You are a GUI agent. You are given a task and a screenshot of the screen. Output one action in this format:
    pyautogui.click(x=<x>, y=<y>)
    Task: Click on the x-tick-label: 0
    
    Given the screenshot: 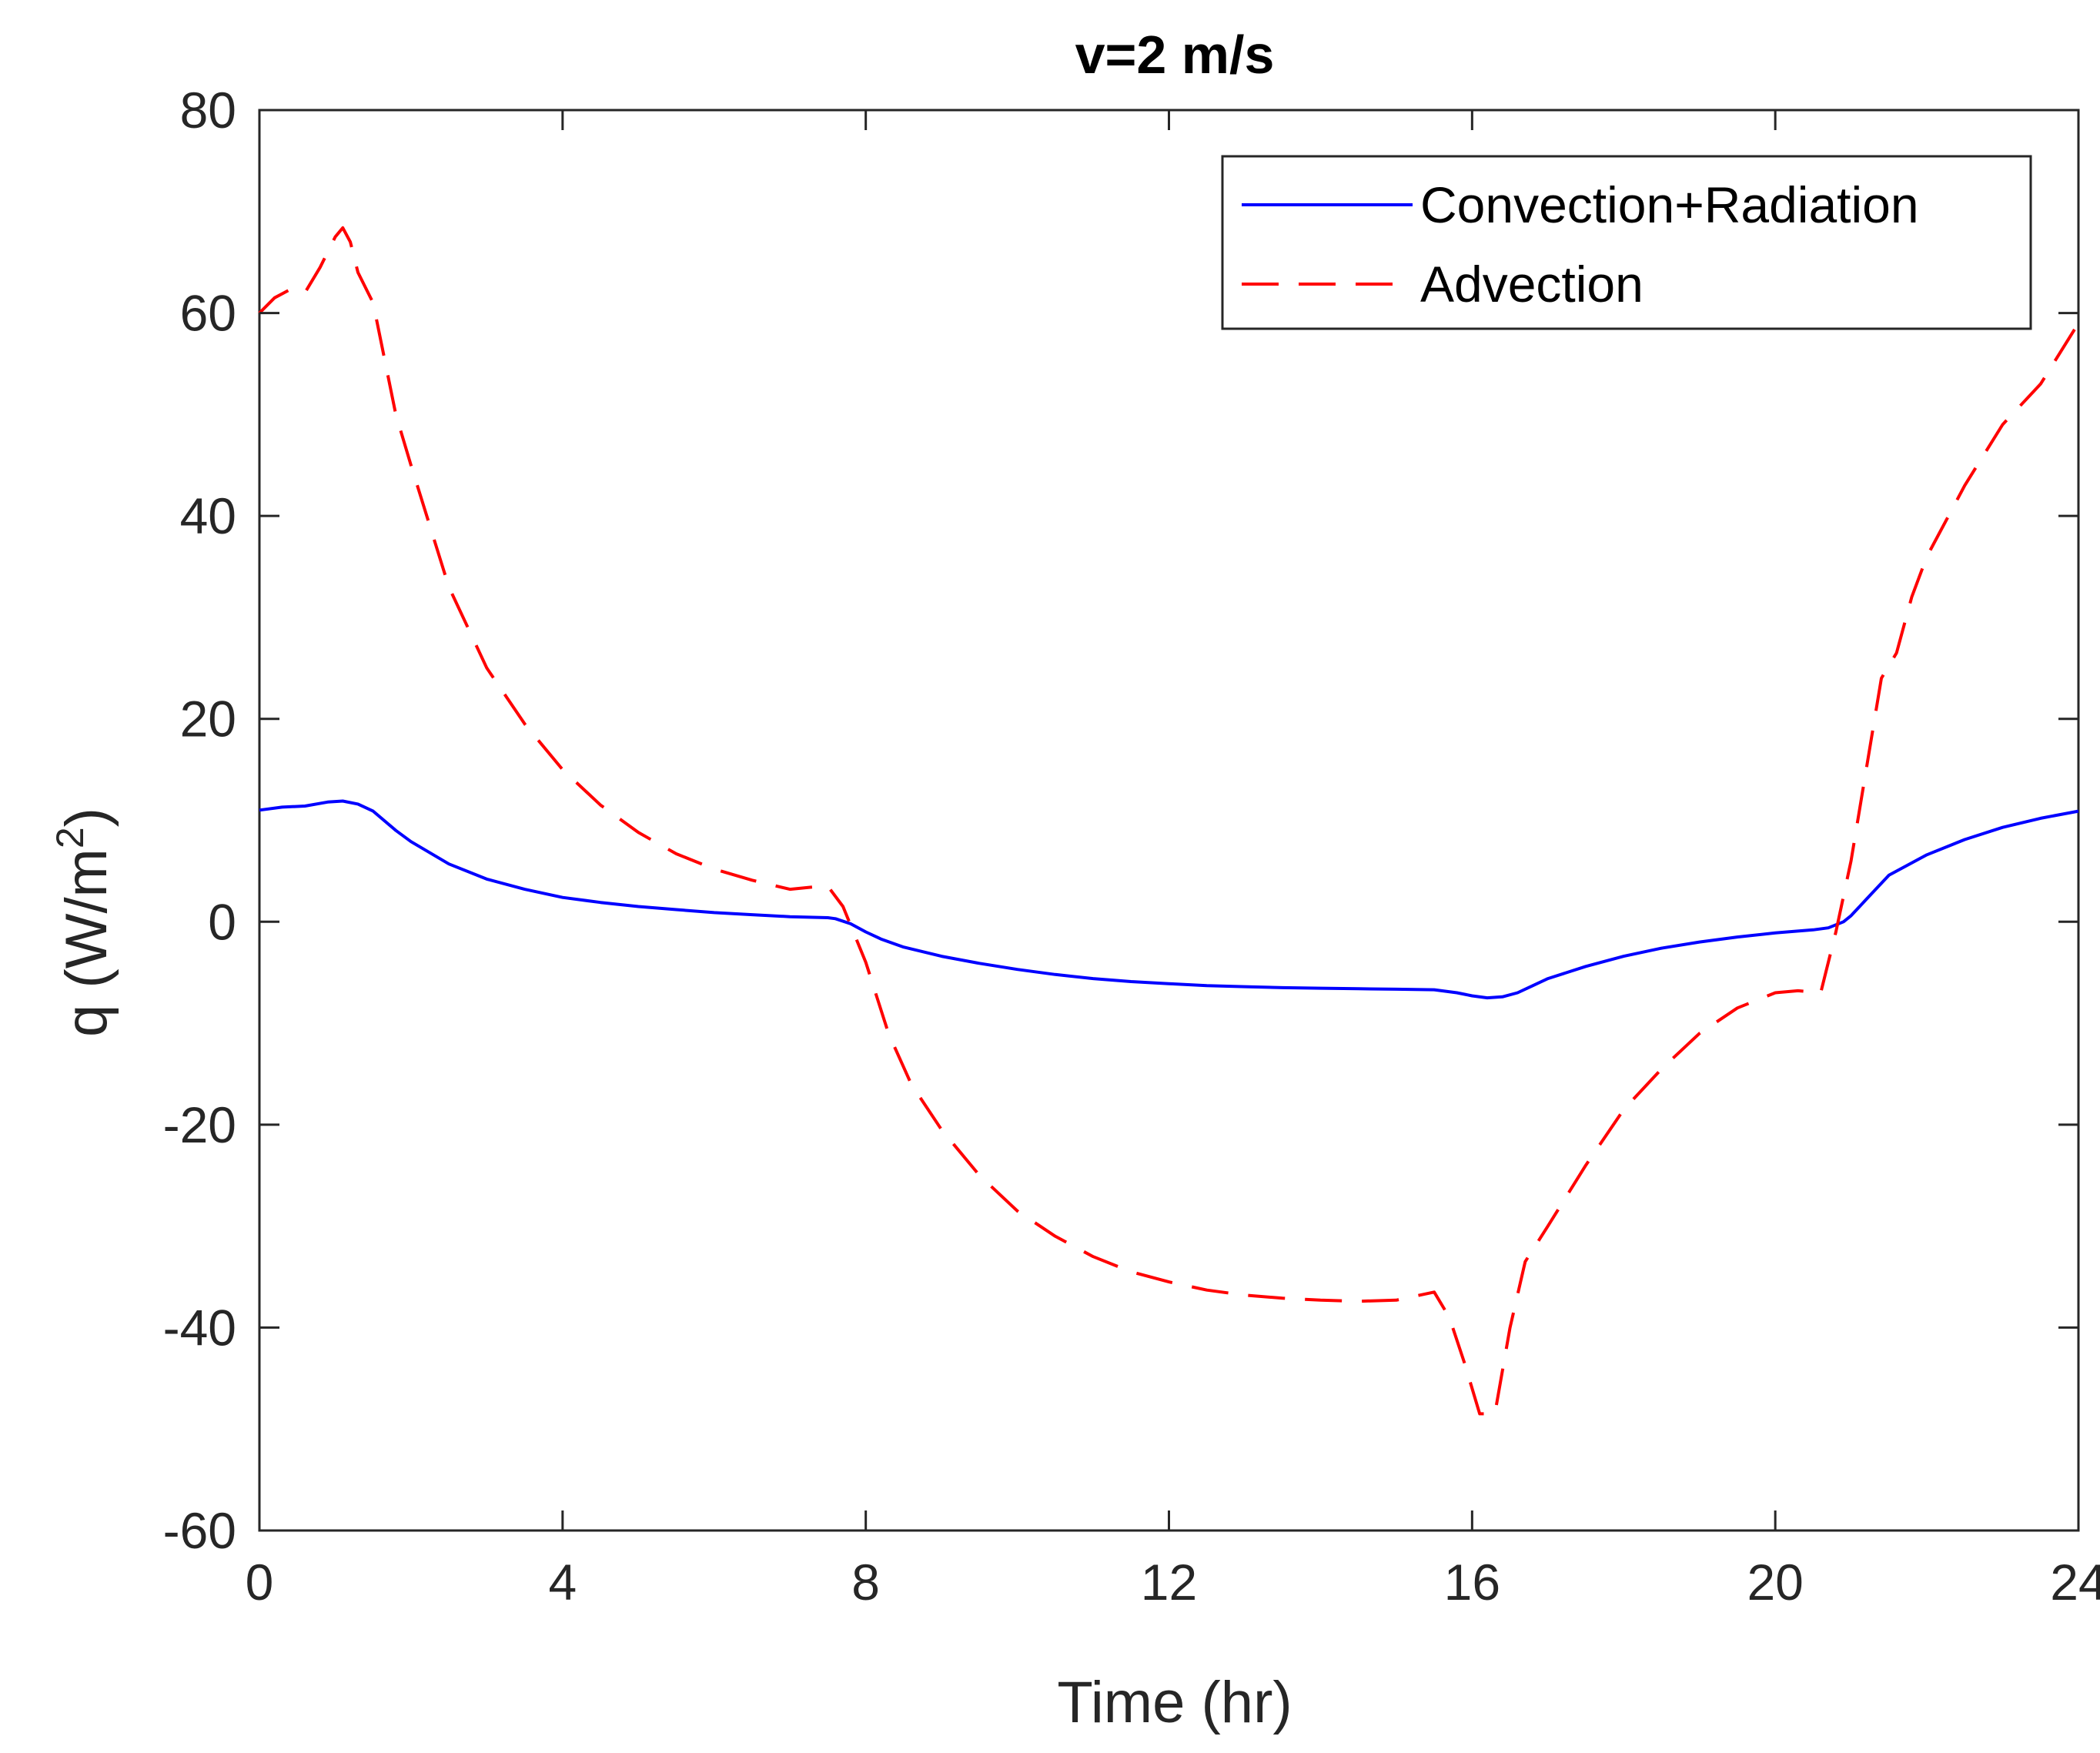 What is the action you would take?
    pyautogui.click(x=260, y=1582)
    